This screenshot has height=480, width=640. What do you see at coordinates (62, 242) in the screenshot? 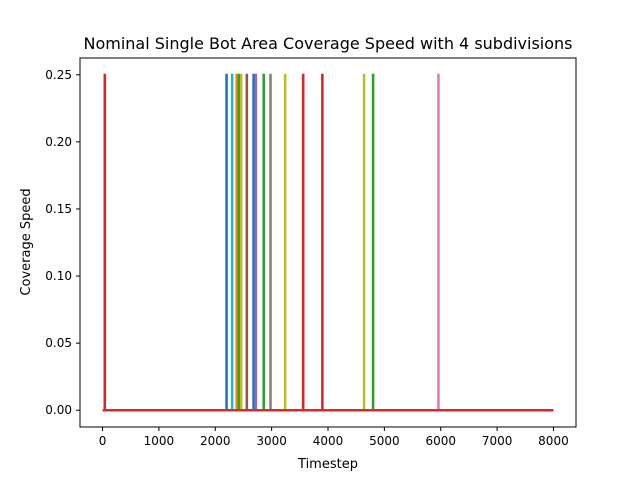
I see `y-axis-ticks: 0.00 0.05 0.10 0.15 0.20 0.25` at bounding box center [62, 242].